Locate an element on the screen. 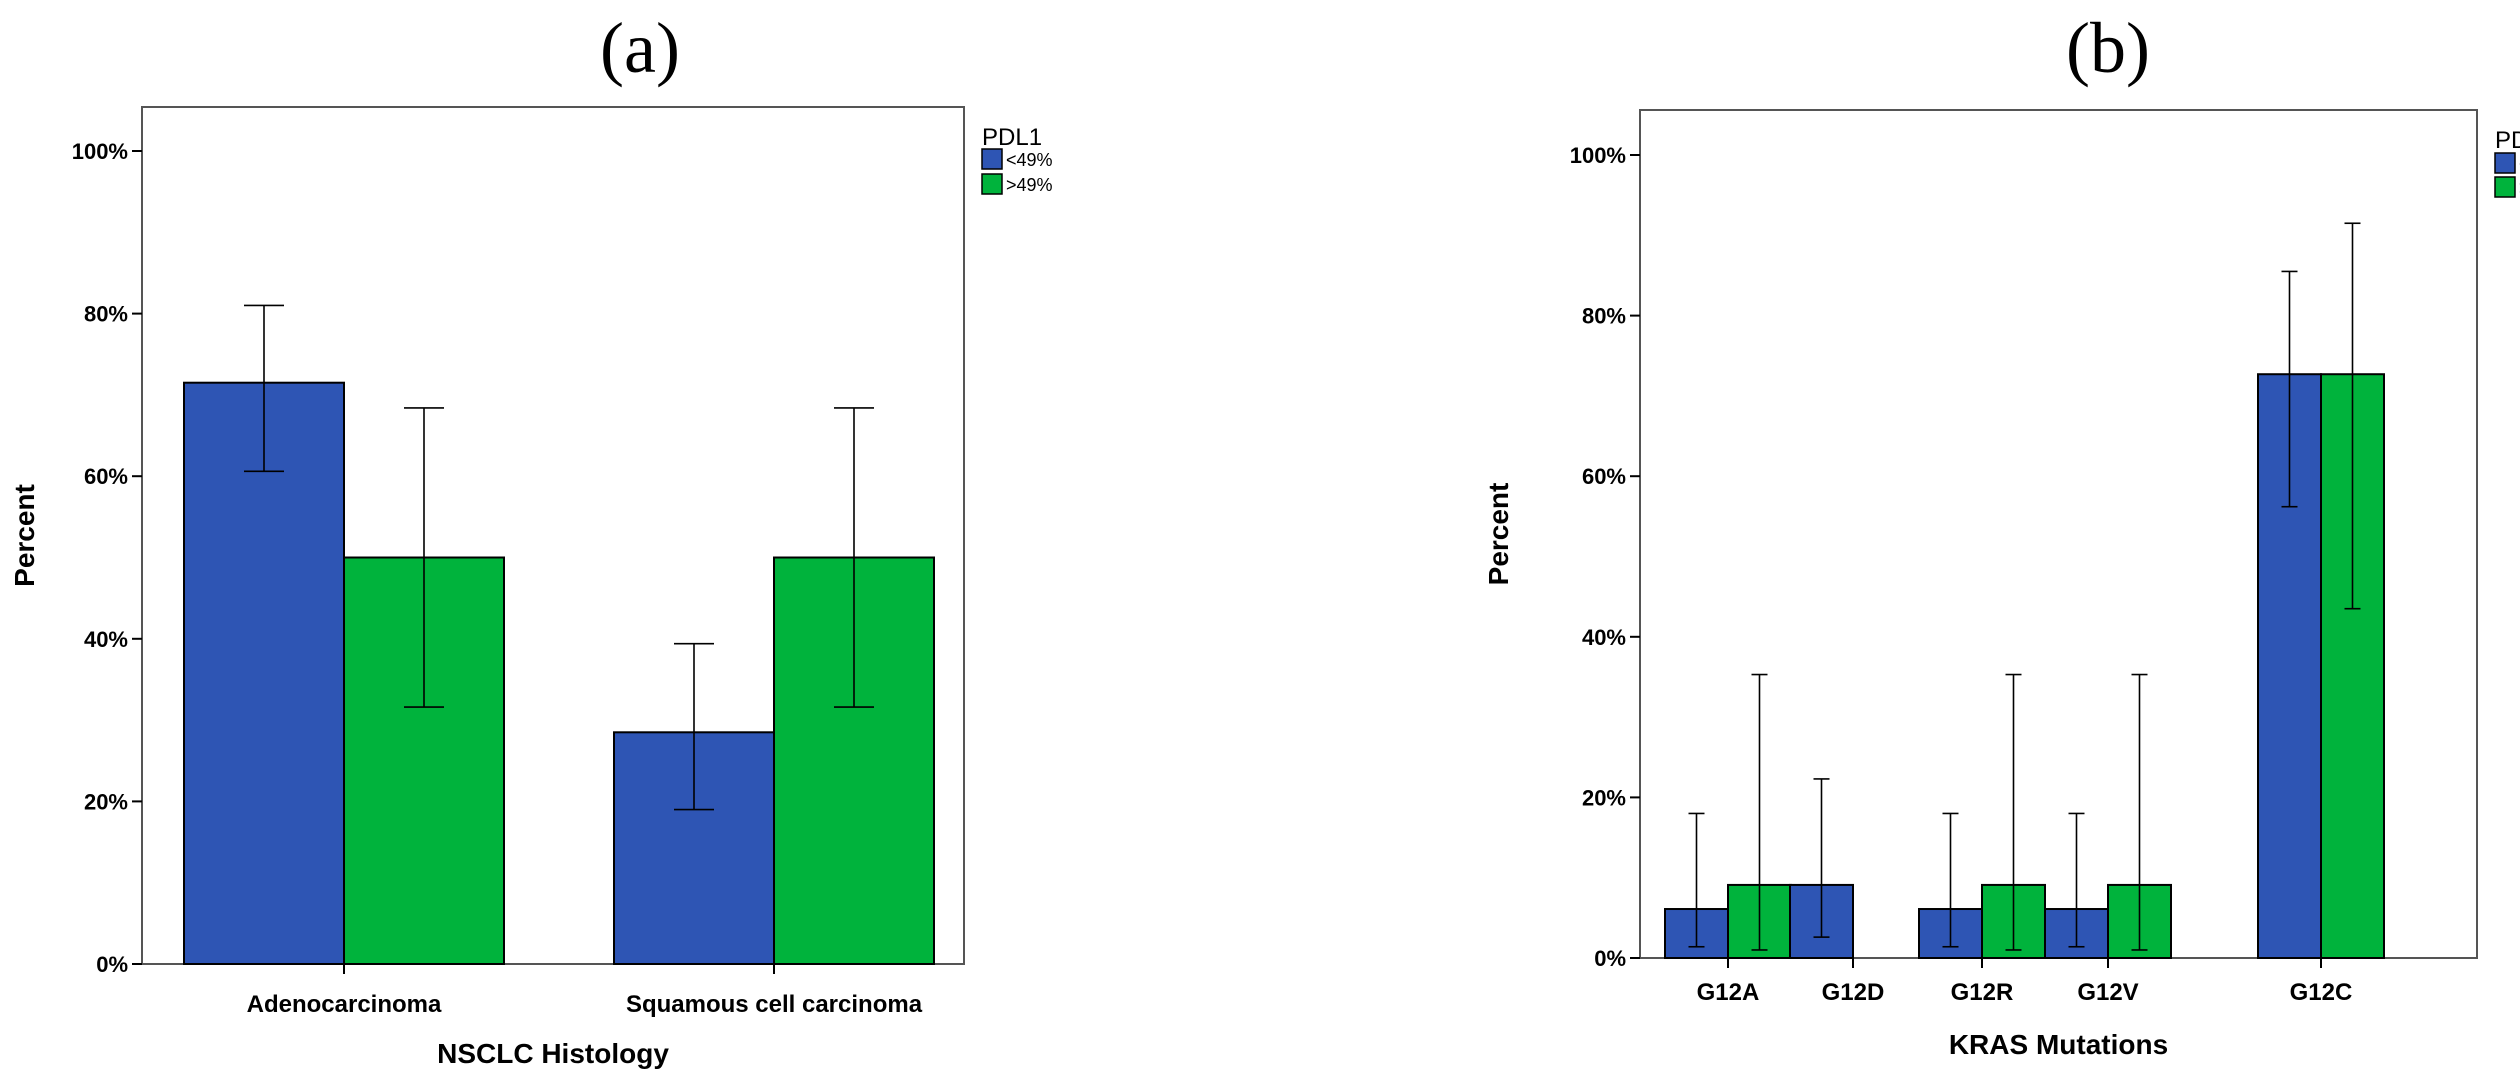 The image size is (2520, 1088). x-tick-label: Adenocarcinoma is located at coordinates (344, 1004).